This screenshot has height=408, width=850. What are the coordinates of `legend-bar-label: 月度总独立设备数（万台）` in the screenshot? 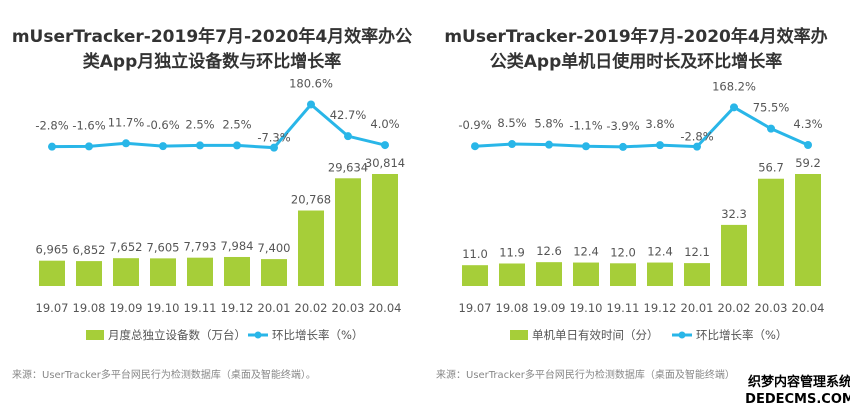 It's located at (177, 335).